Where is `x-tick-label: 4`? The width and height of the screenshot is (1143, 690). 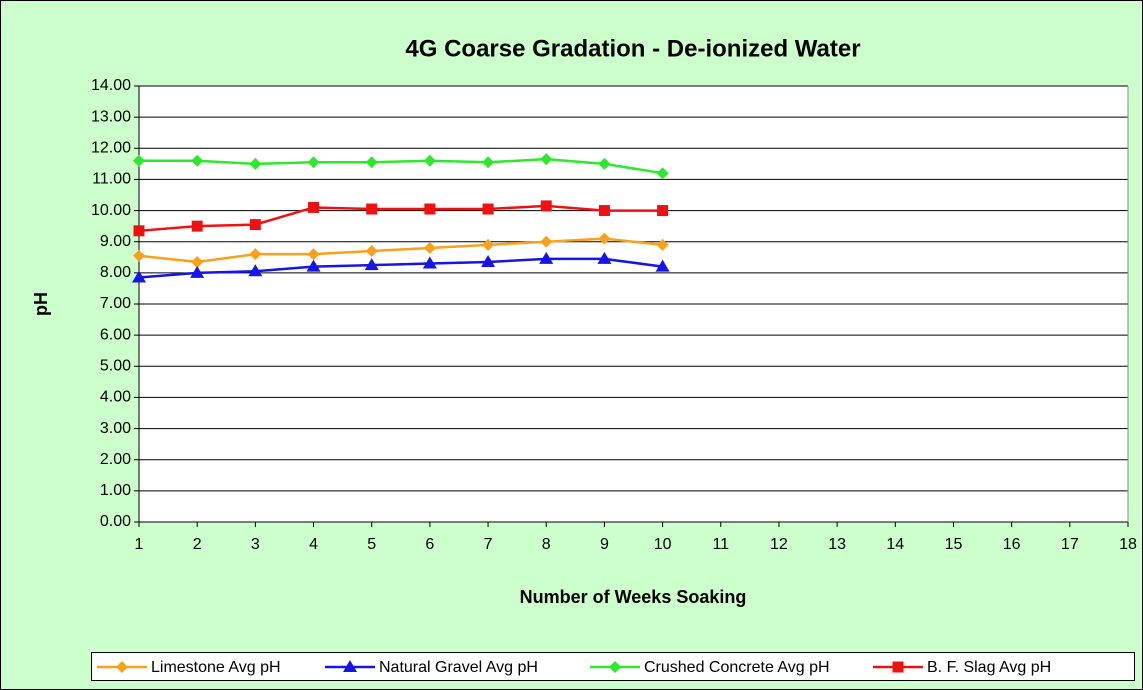 x-tick-label: 4 is located at coordinates (313, 544).